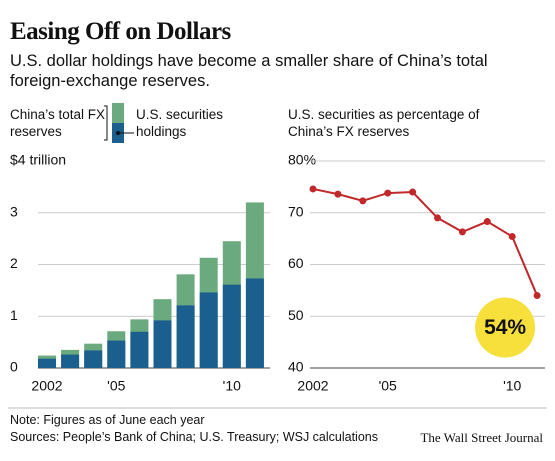 Image resolution: width=555 pixels, height=461 pixels. What do you see at coordinates (14, 211) in the screenshot?
I see `y-tick-label: 3` at bounding box center [14, 211].